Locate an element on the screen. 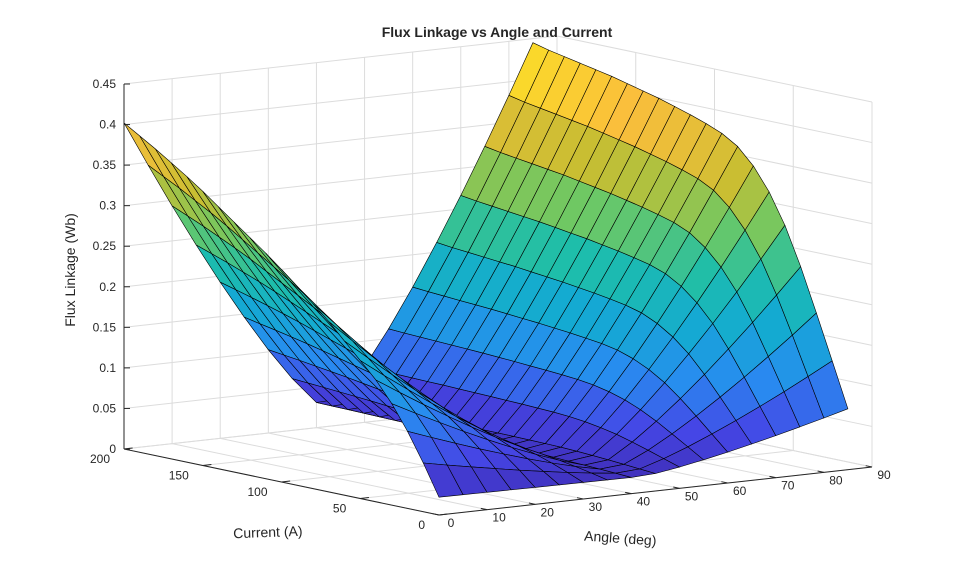 Image resolution: width=959 pixels, height=577 pixels. z-tick-label: 0.1 is located at coordinates (107, 368).